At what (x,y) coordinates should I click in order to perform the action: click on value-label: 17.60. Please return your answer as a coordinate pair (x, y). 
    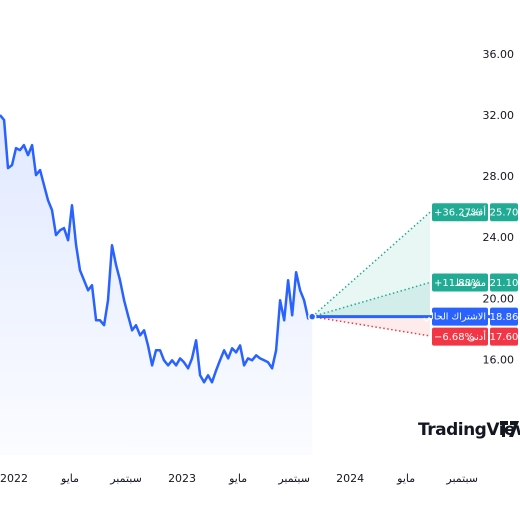
    Looking at the image, I should click on (504, 337).